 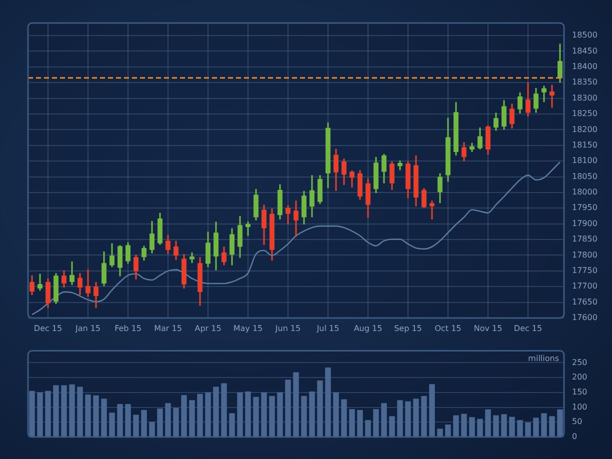 What do you see at coordinates (408, 328) in the screenshot?
I see `x-tick-label: Sep 15` at bounding box center [408, 328].